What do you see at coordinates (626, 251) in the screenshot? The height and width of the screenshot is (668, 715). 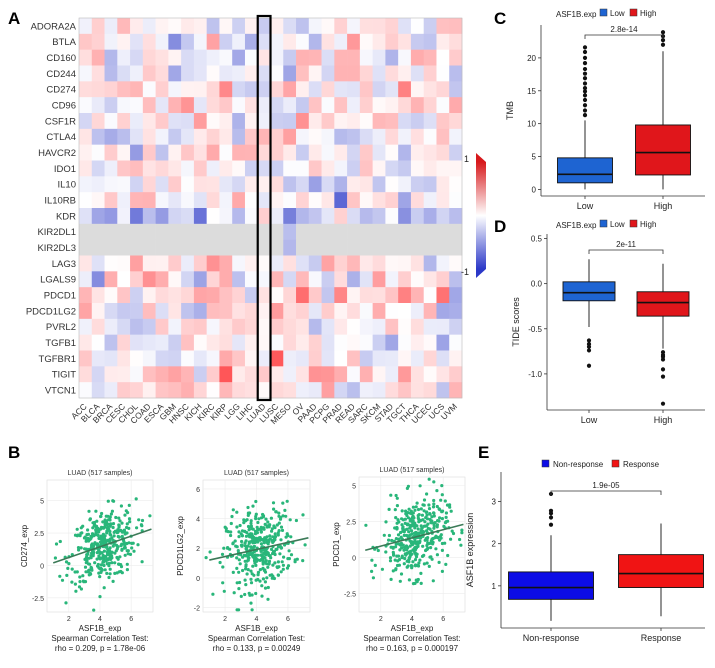 I see `significance-bracket` at bounding box center [626, 251].